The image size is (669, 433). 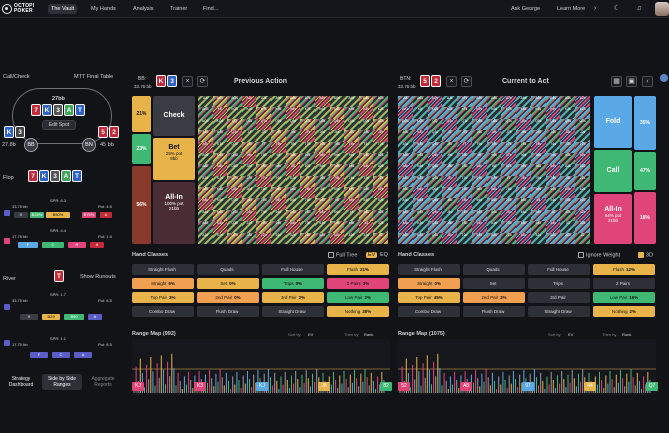 I want to click on range-cell: T6s, so click(x=322, y=147).